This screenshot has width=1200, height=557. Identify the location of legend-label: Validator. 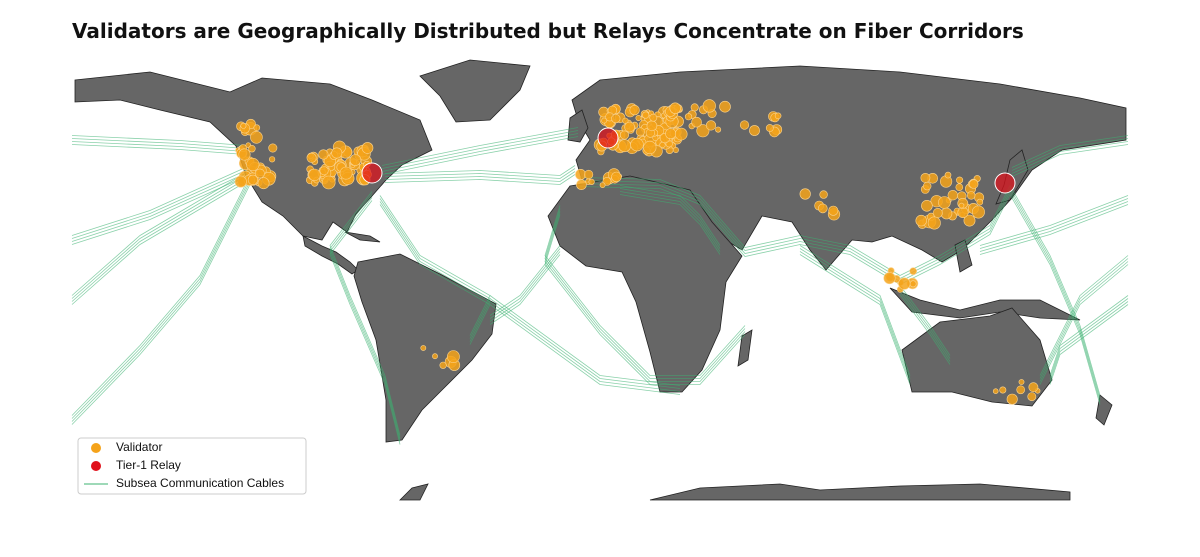
(139, 447).